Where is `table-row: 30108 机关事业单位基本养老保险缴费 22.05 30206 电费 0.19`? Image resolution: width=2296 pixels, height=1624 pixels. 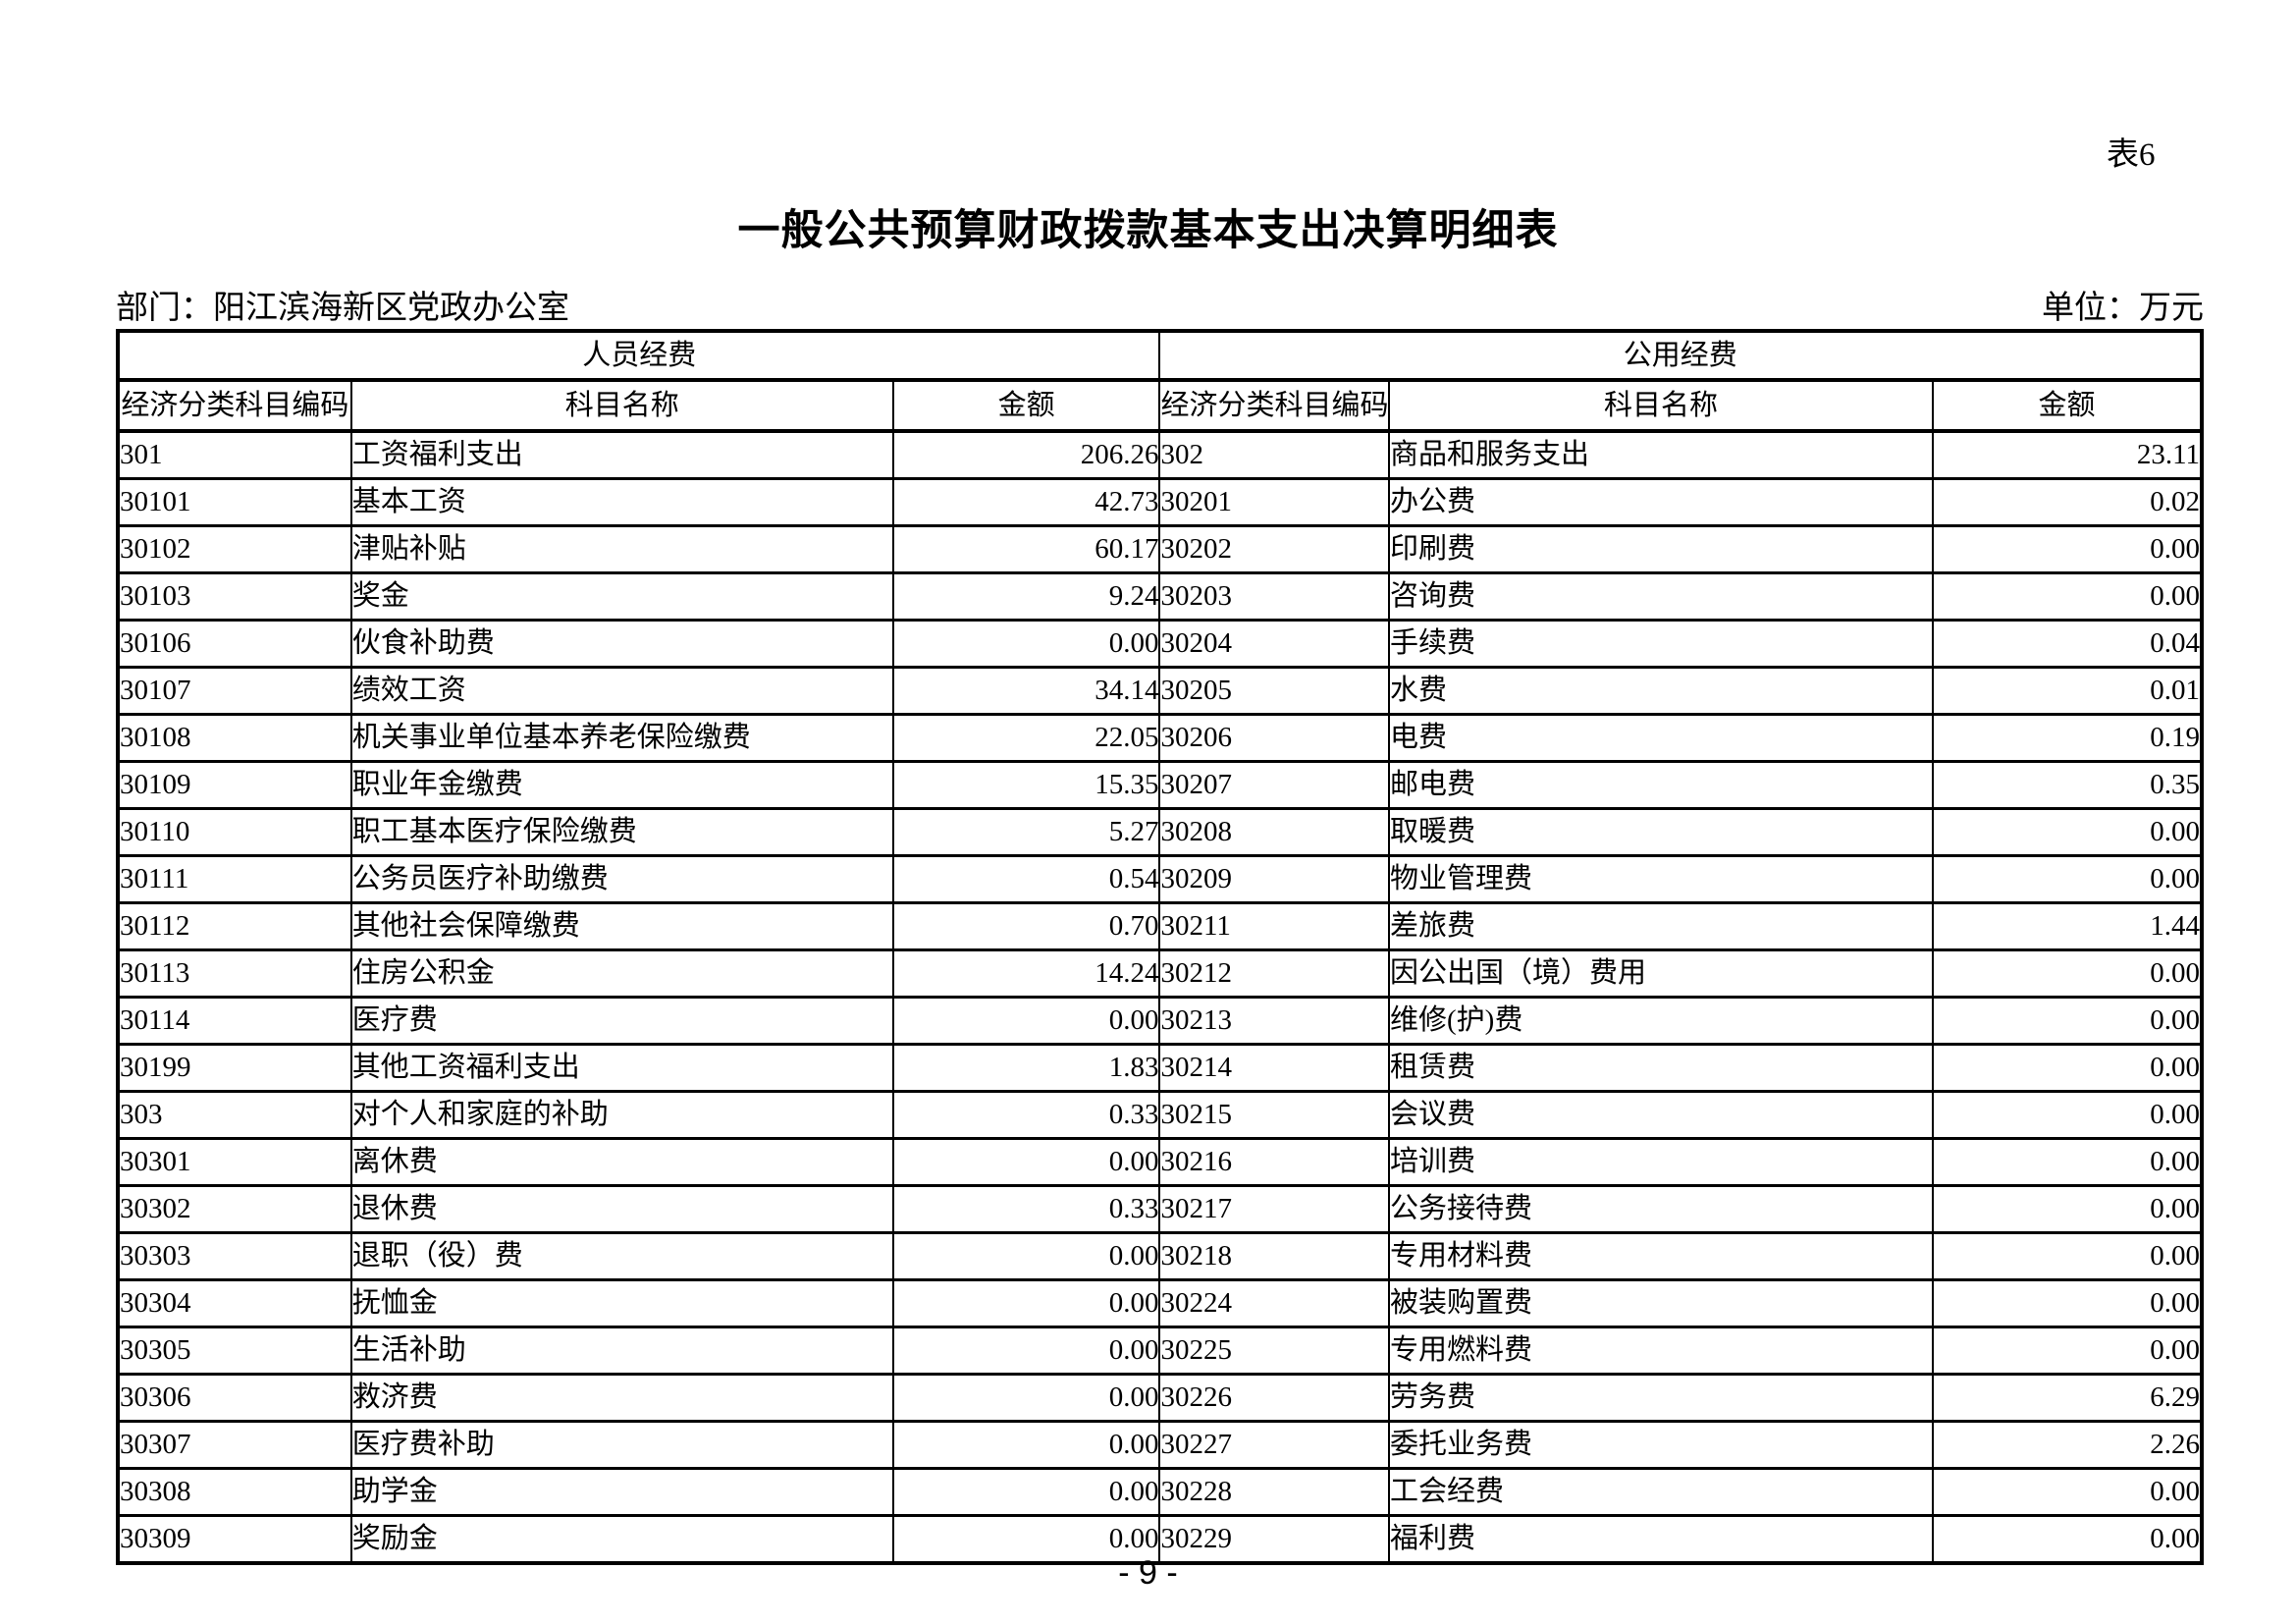
table-row: 30108 机关事业单位基本养老保险缴费 22.05 30206 电费 0.19 is located at coordinates (1160, 738).